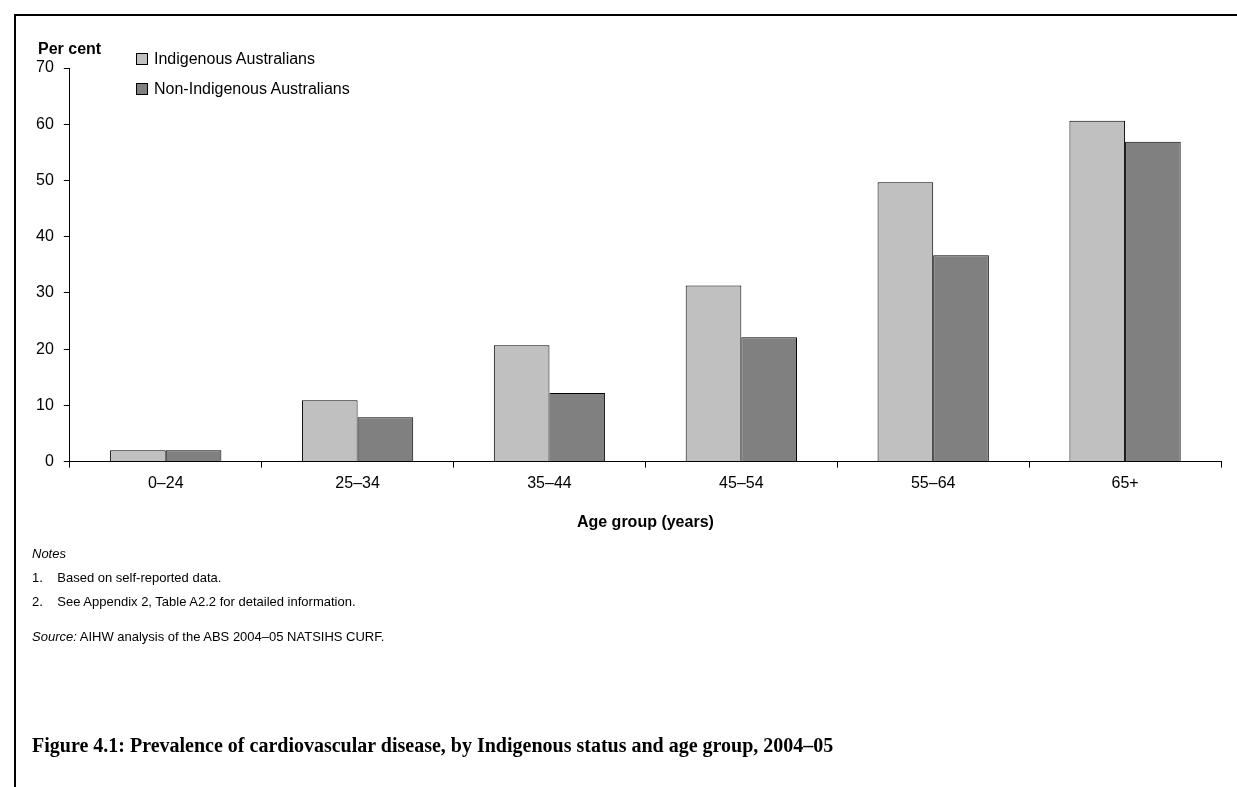  I want to click on text: 2. See Appendix 2, Table A2.2 for detailed information., so click(194, 601).